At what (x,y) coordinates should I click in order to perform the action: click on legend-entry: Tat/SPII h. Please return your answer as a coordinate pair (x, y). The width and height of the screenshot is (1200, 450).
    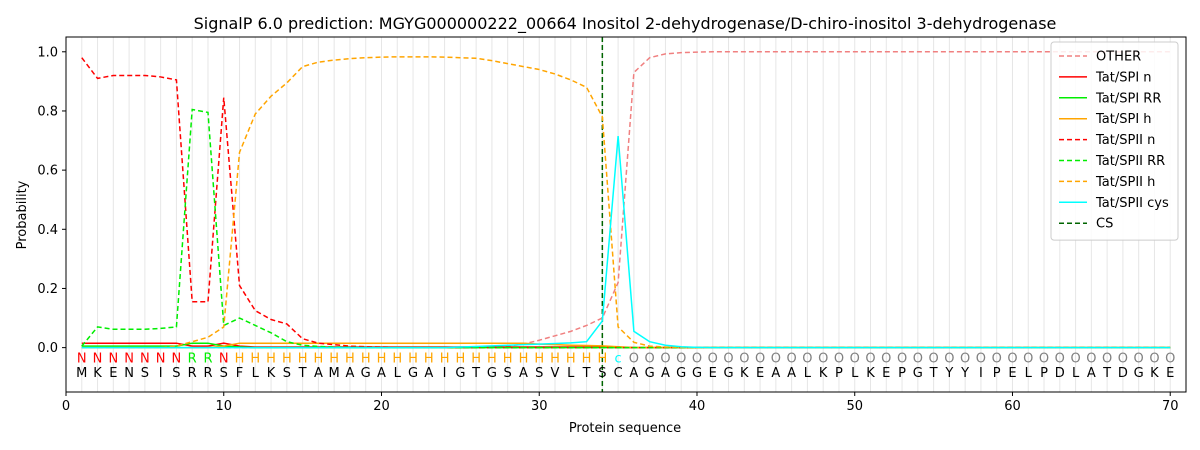
    Looking at the image, I should click on (1125, 182).